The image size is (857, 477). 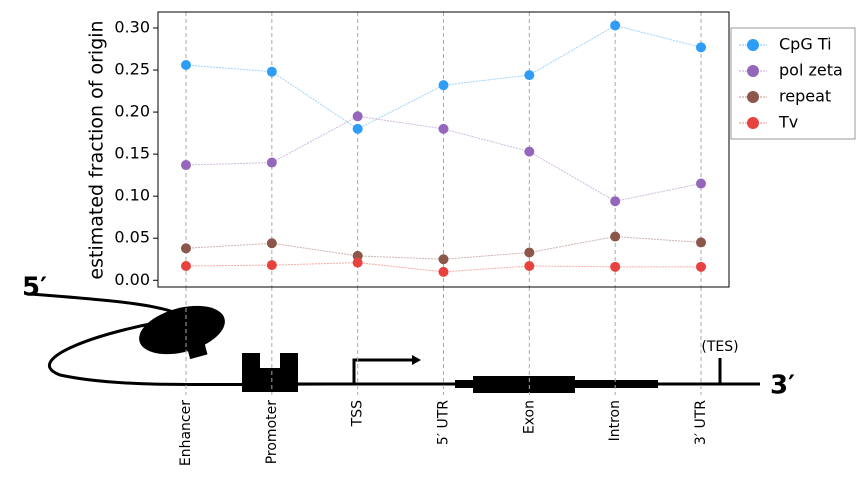 What do you see at coordinates (701, 422) in the screenshot?
I see `x-tick-label: 3′ UTR` at bounding box center [701, 422].